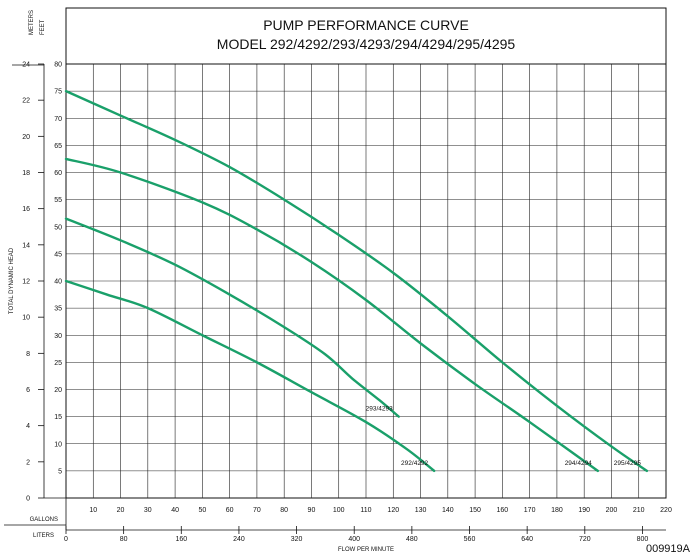 This screenshot has height=554, width=698. Describe the element at coordinates (26, 173) in the screenshot. I see `meters-tick-label: 18` at that location.